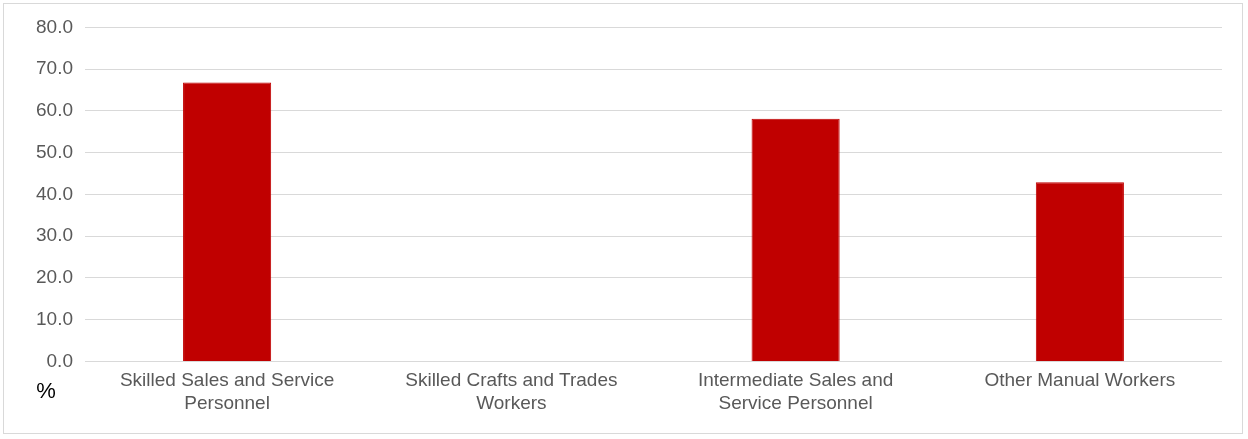 The image size is (1248, 439). What do you see at coordinates (227, 391) in the screenshot?
I see `x-tick-label: Skilled Sales and Service Personnel` at bounding box center [227, 391].